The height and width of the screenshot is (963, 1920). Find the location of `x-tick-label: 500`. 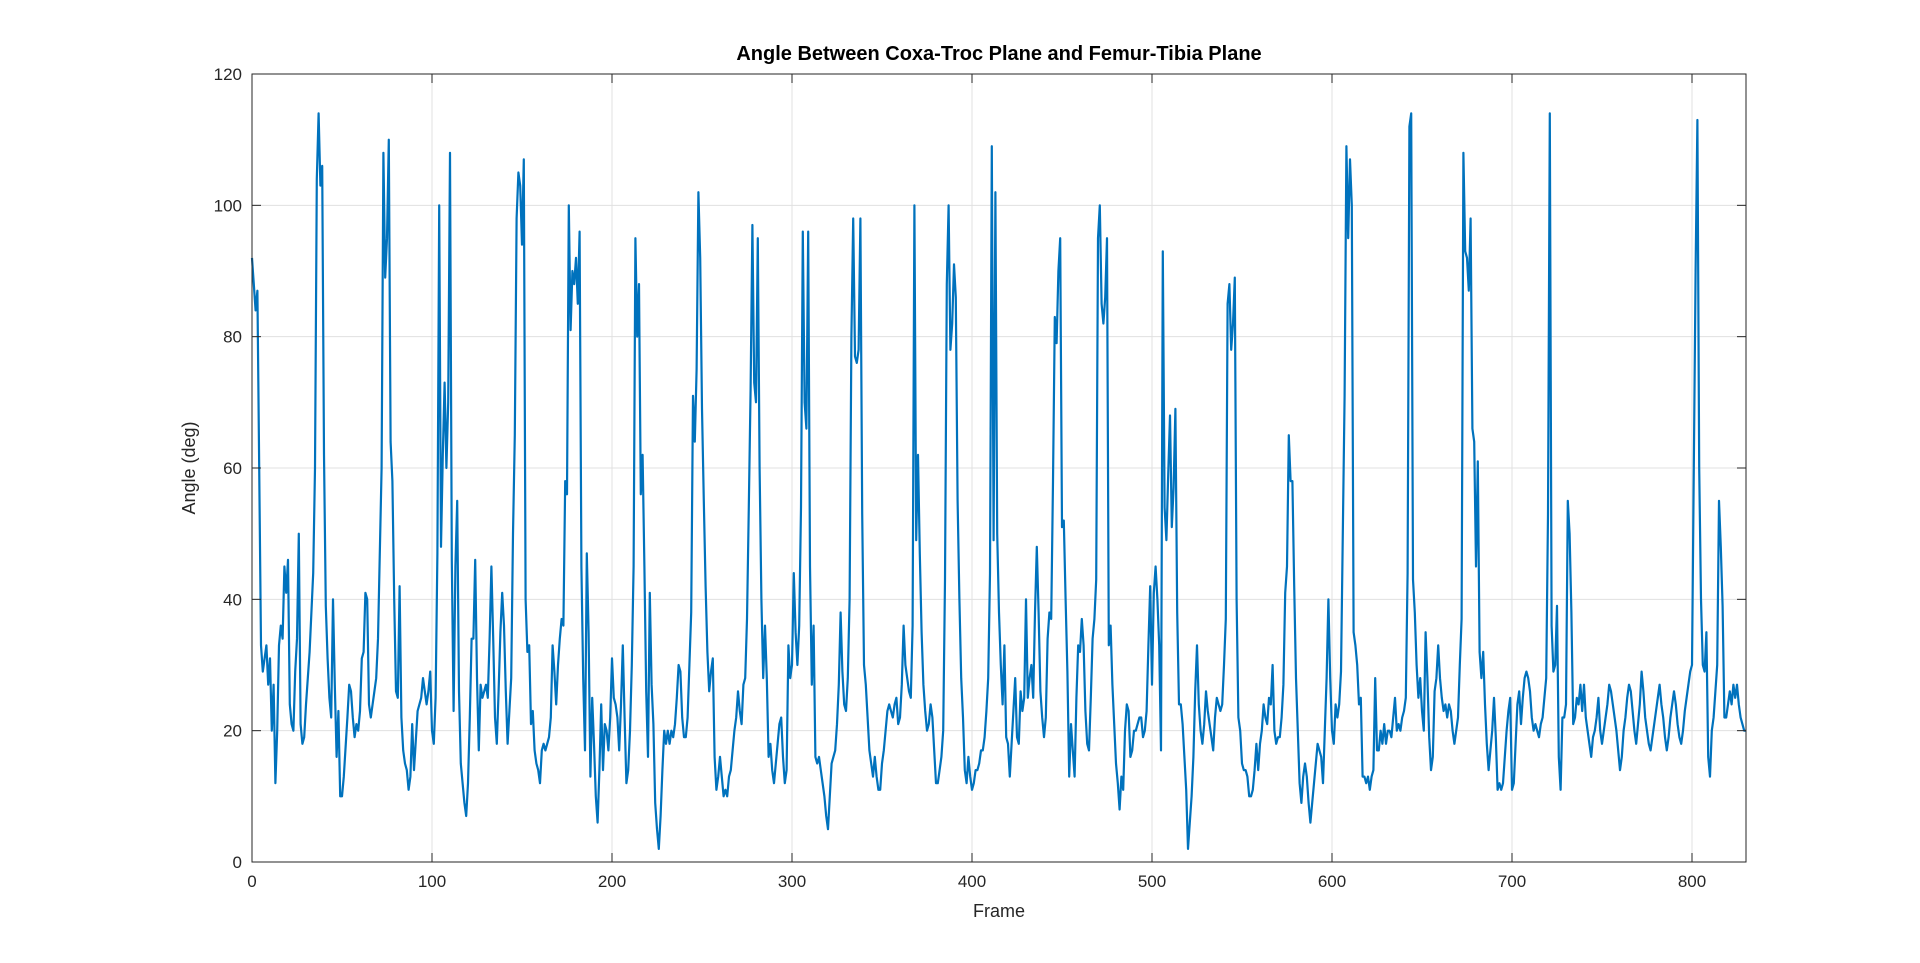

x-tick-label: 500 is located at coordinates (1152, 881).